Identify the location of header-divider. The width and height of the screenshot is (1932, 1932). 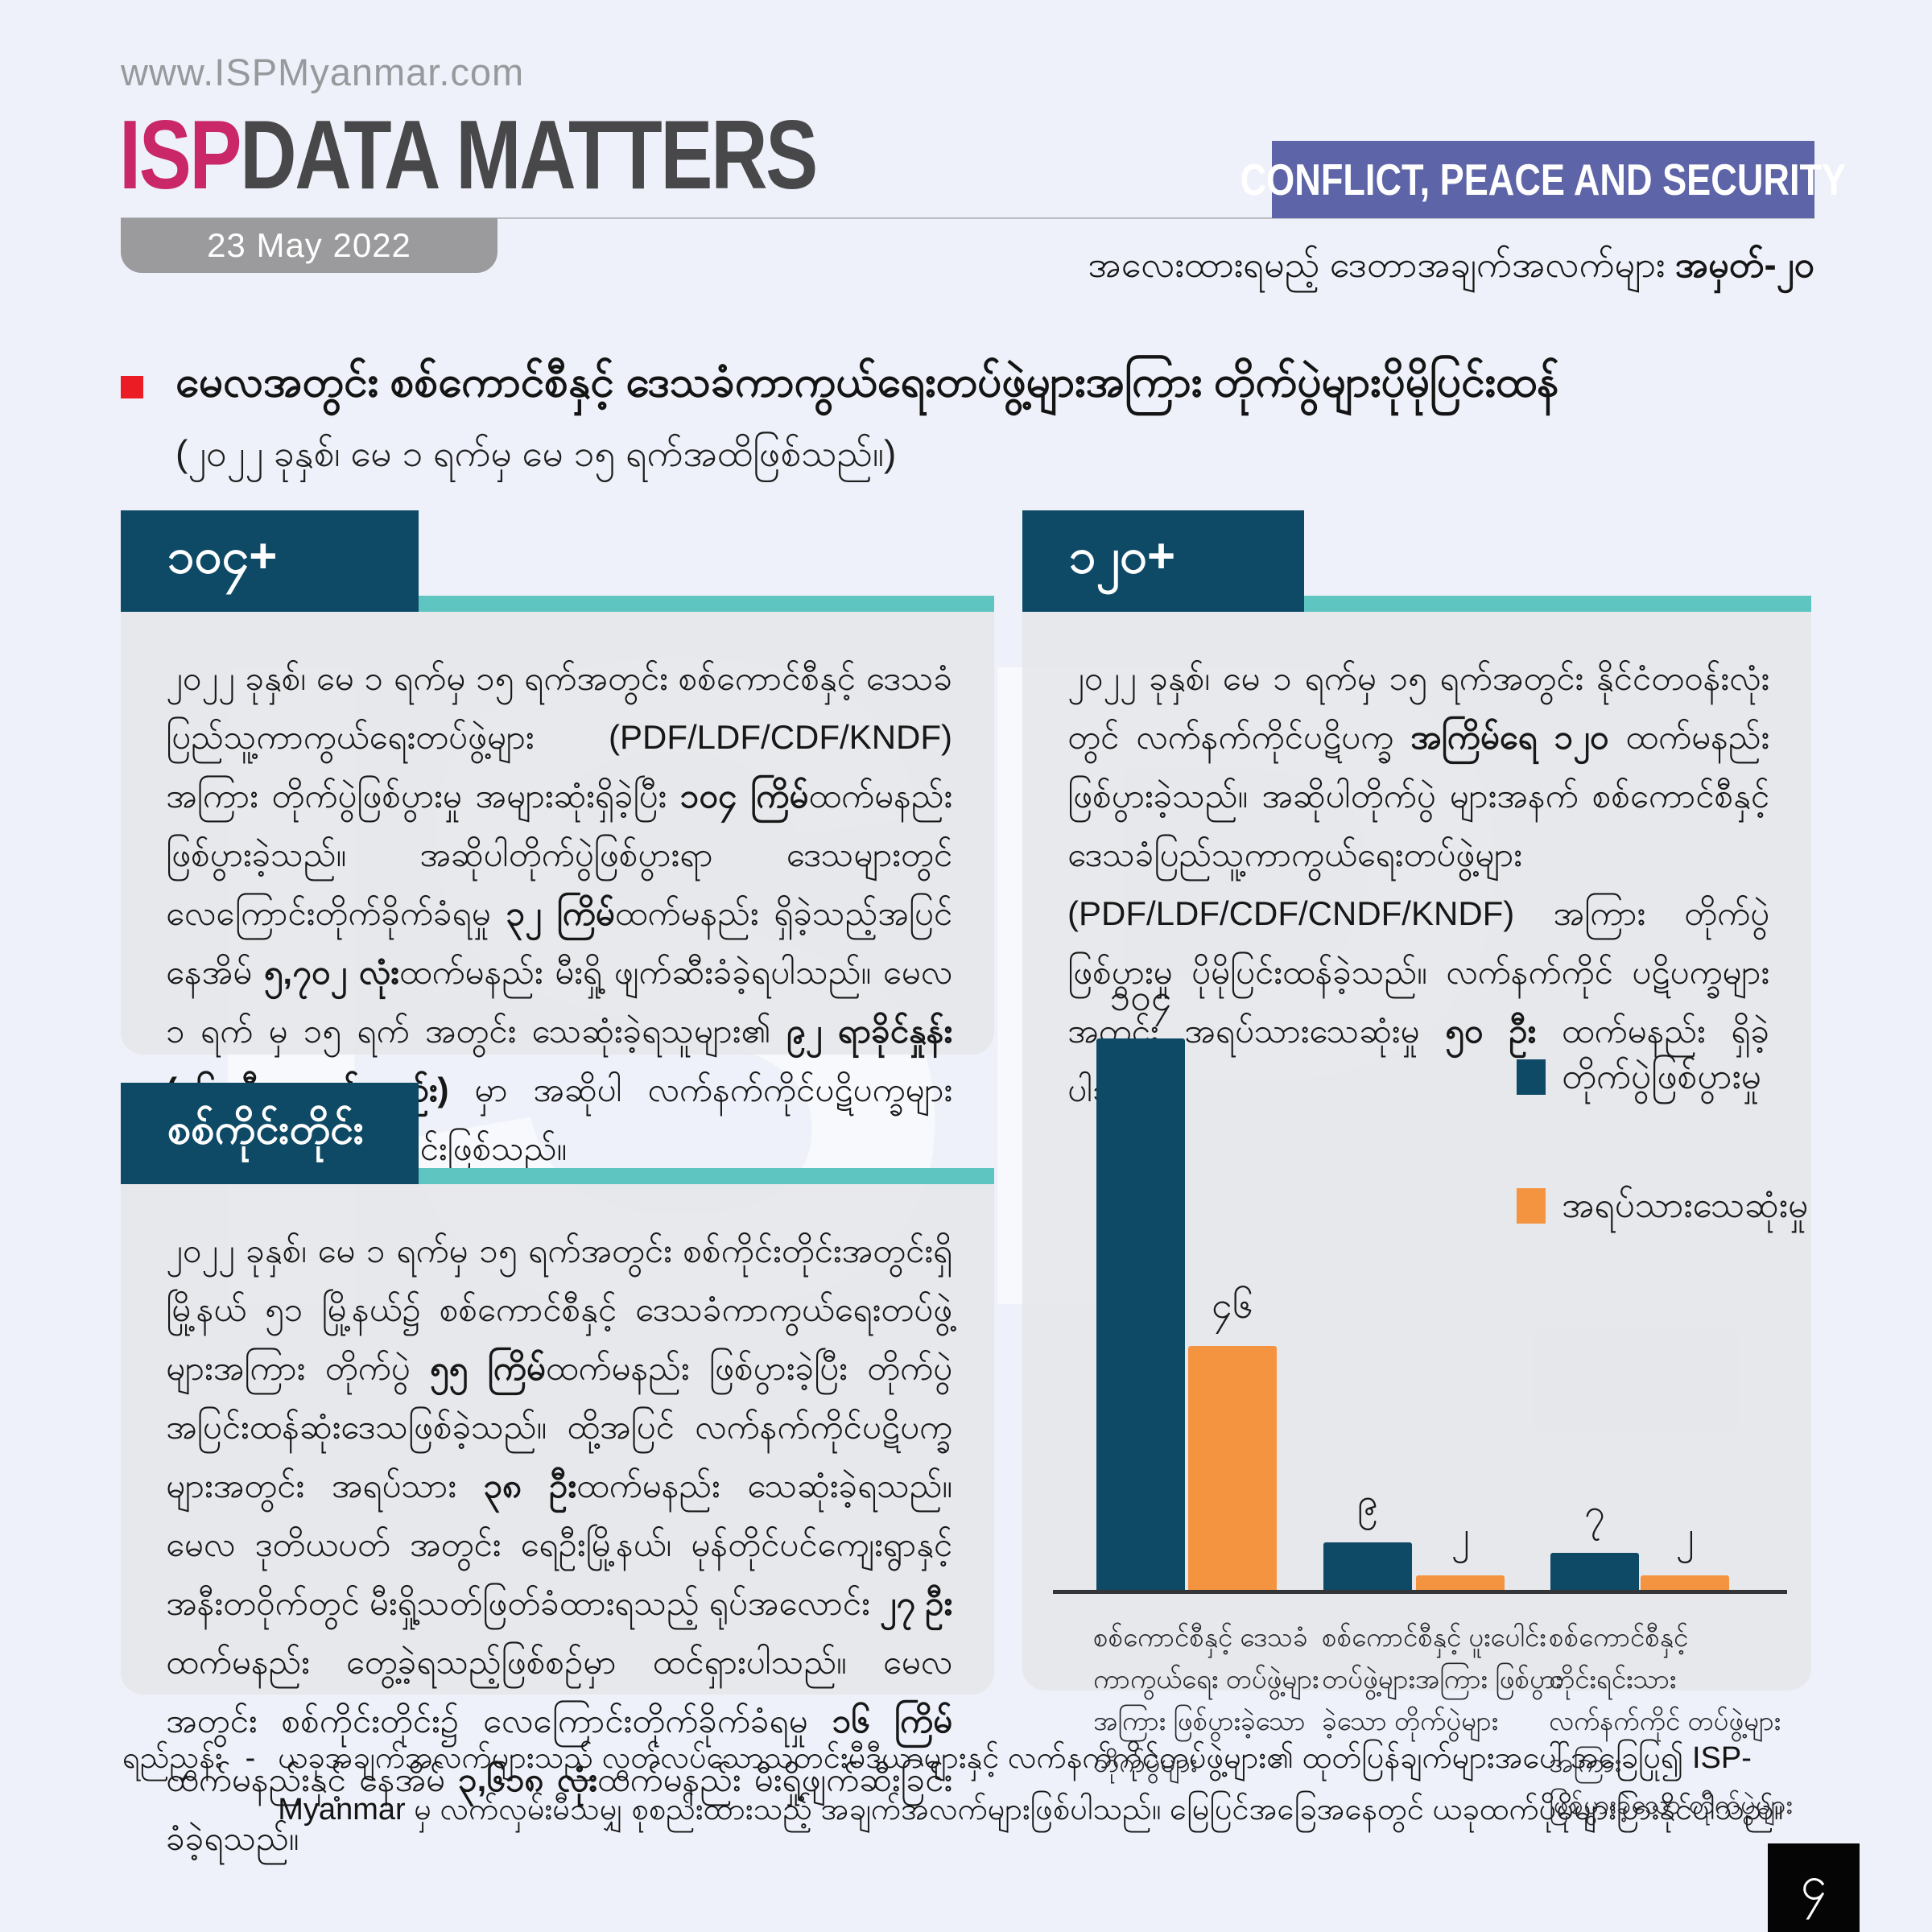
(967, 218).